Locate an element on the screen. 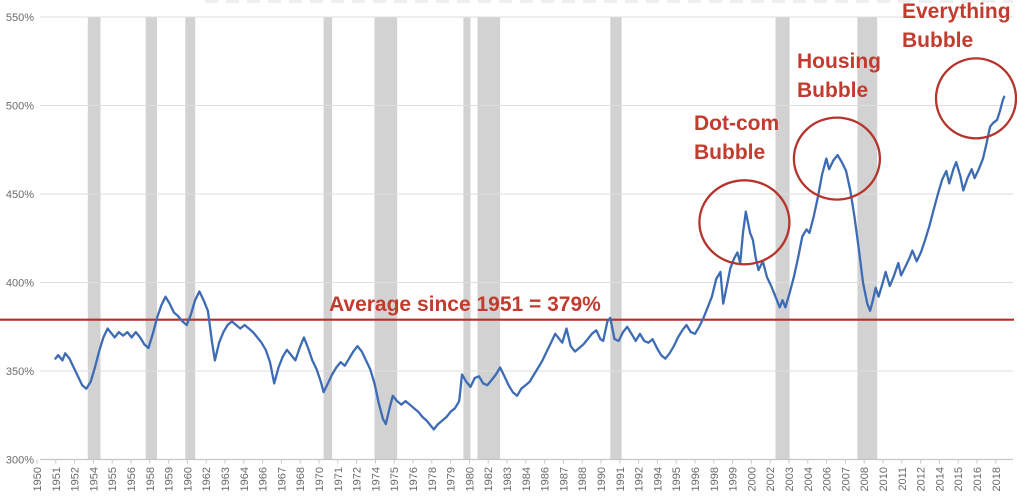 Image resolution: width=1017 pixels, height=500 pixels. x-axis-tick-label: 2003 is located at coordinates (790, 479).